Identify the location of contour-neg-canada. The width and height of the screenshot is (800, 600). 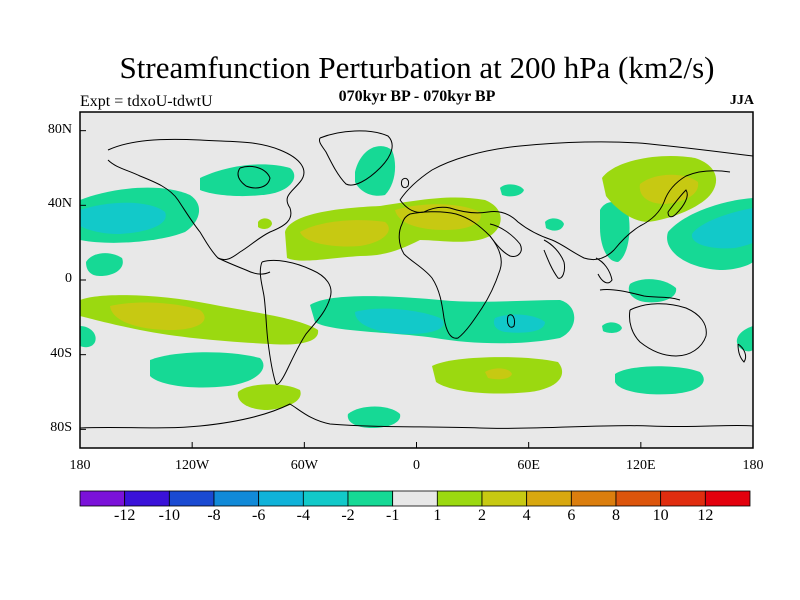
(247, 180).